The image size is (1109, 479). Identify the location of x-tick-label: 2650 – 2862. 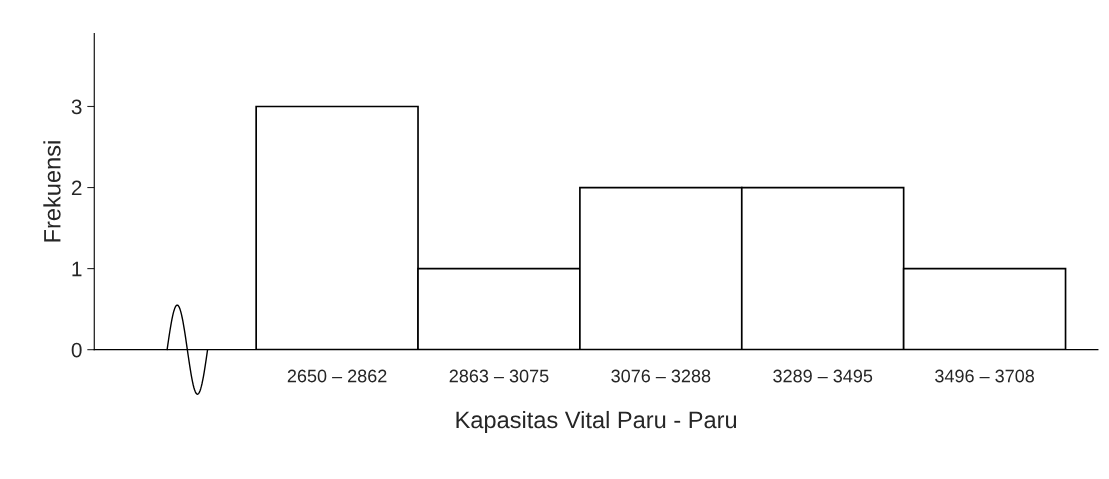
(337, 376).